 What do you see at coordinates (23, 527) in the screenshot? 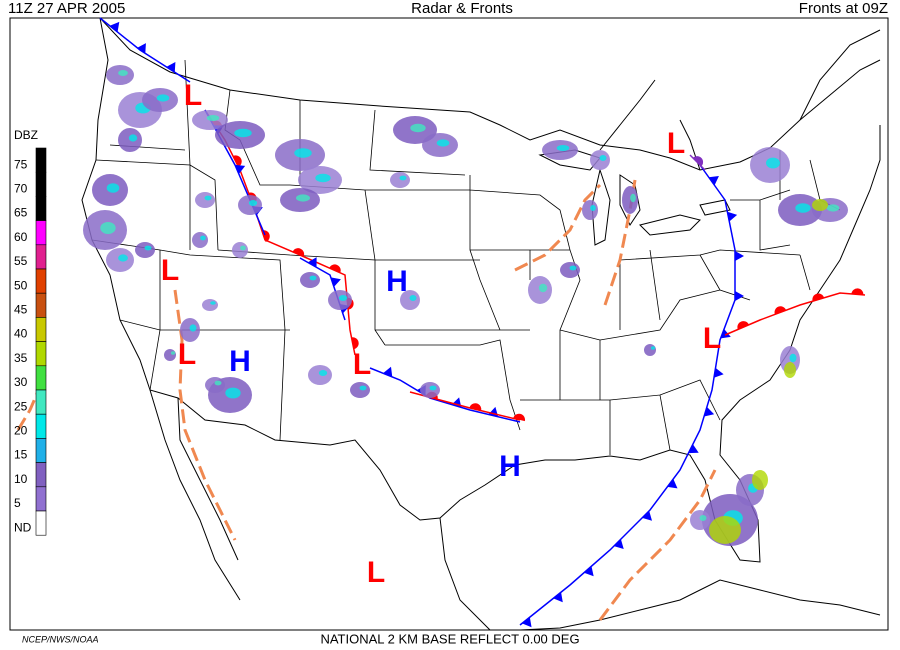
I see `legend-label: ND` at bounding box center [23, 527].